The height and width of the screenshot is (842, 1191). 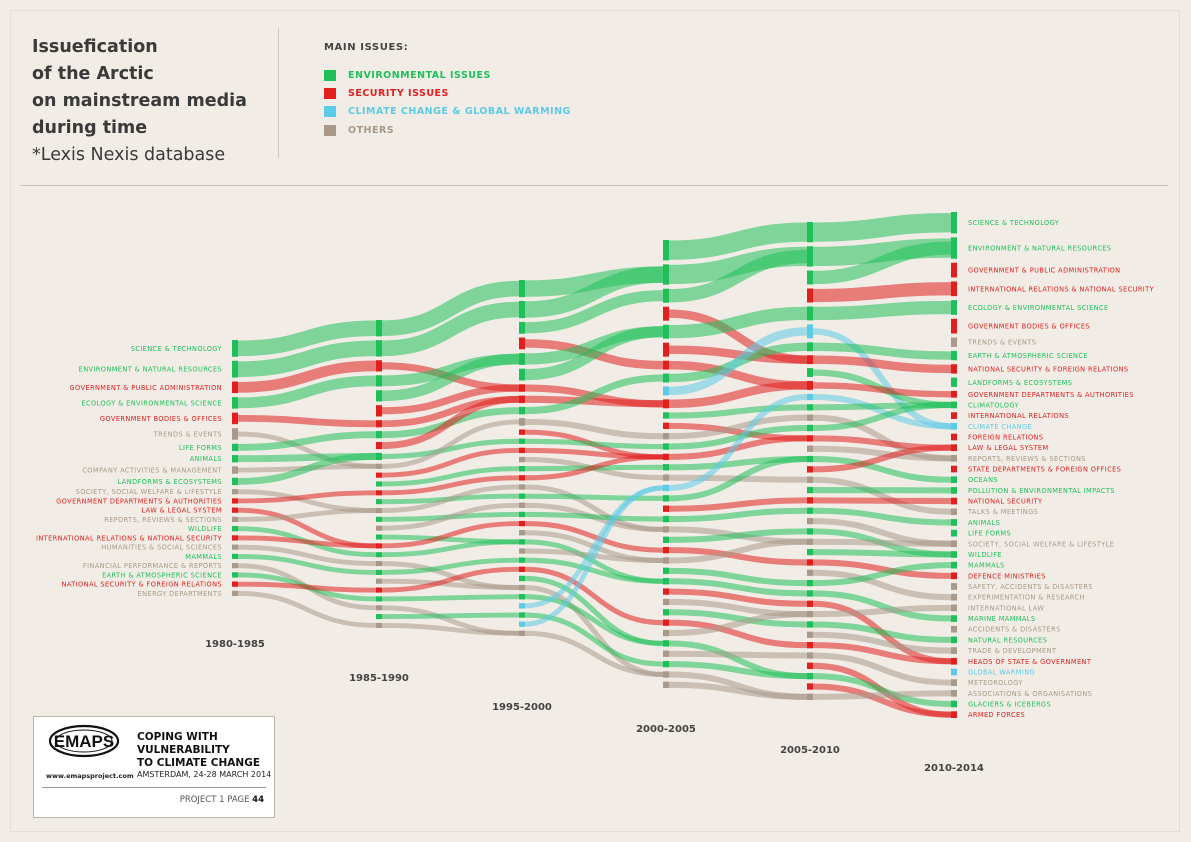 I want to click on last-column-label: ANIMALS, so click(x=984, y=523).